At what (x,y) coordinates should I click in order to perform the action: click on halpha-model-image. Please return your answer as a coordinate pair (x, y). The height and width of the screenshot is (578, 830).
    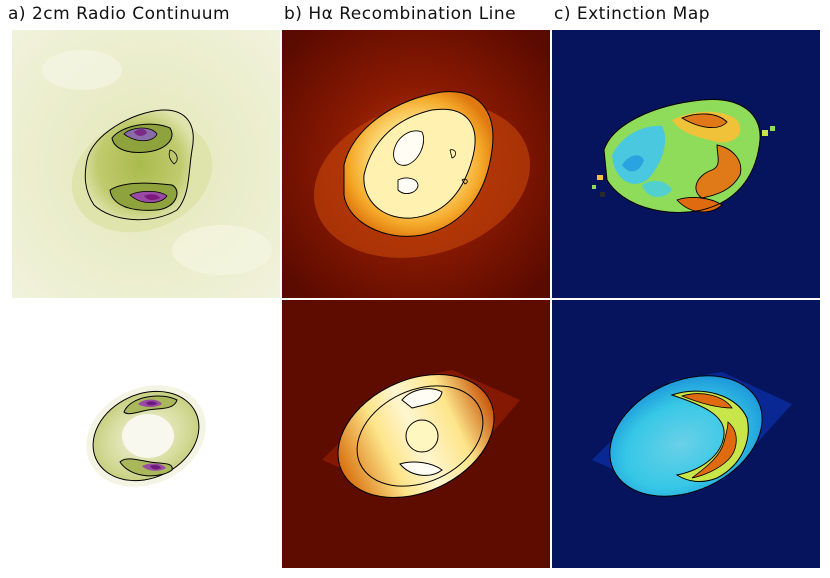
    Looking at the image, I should click on (416, 434).